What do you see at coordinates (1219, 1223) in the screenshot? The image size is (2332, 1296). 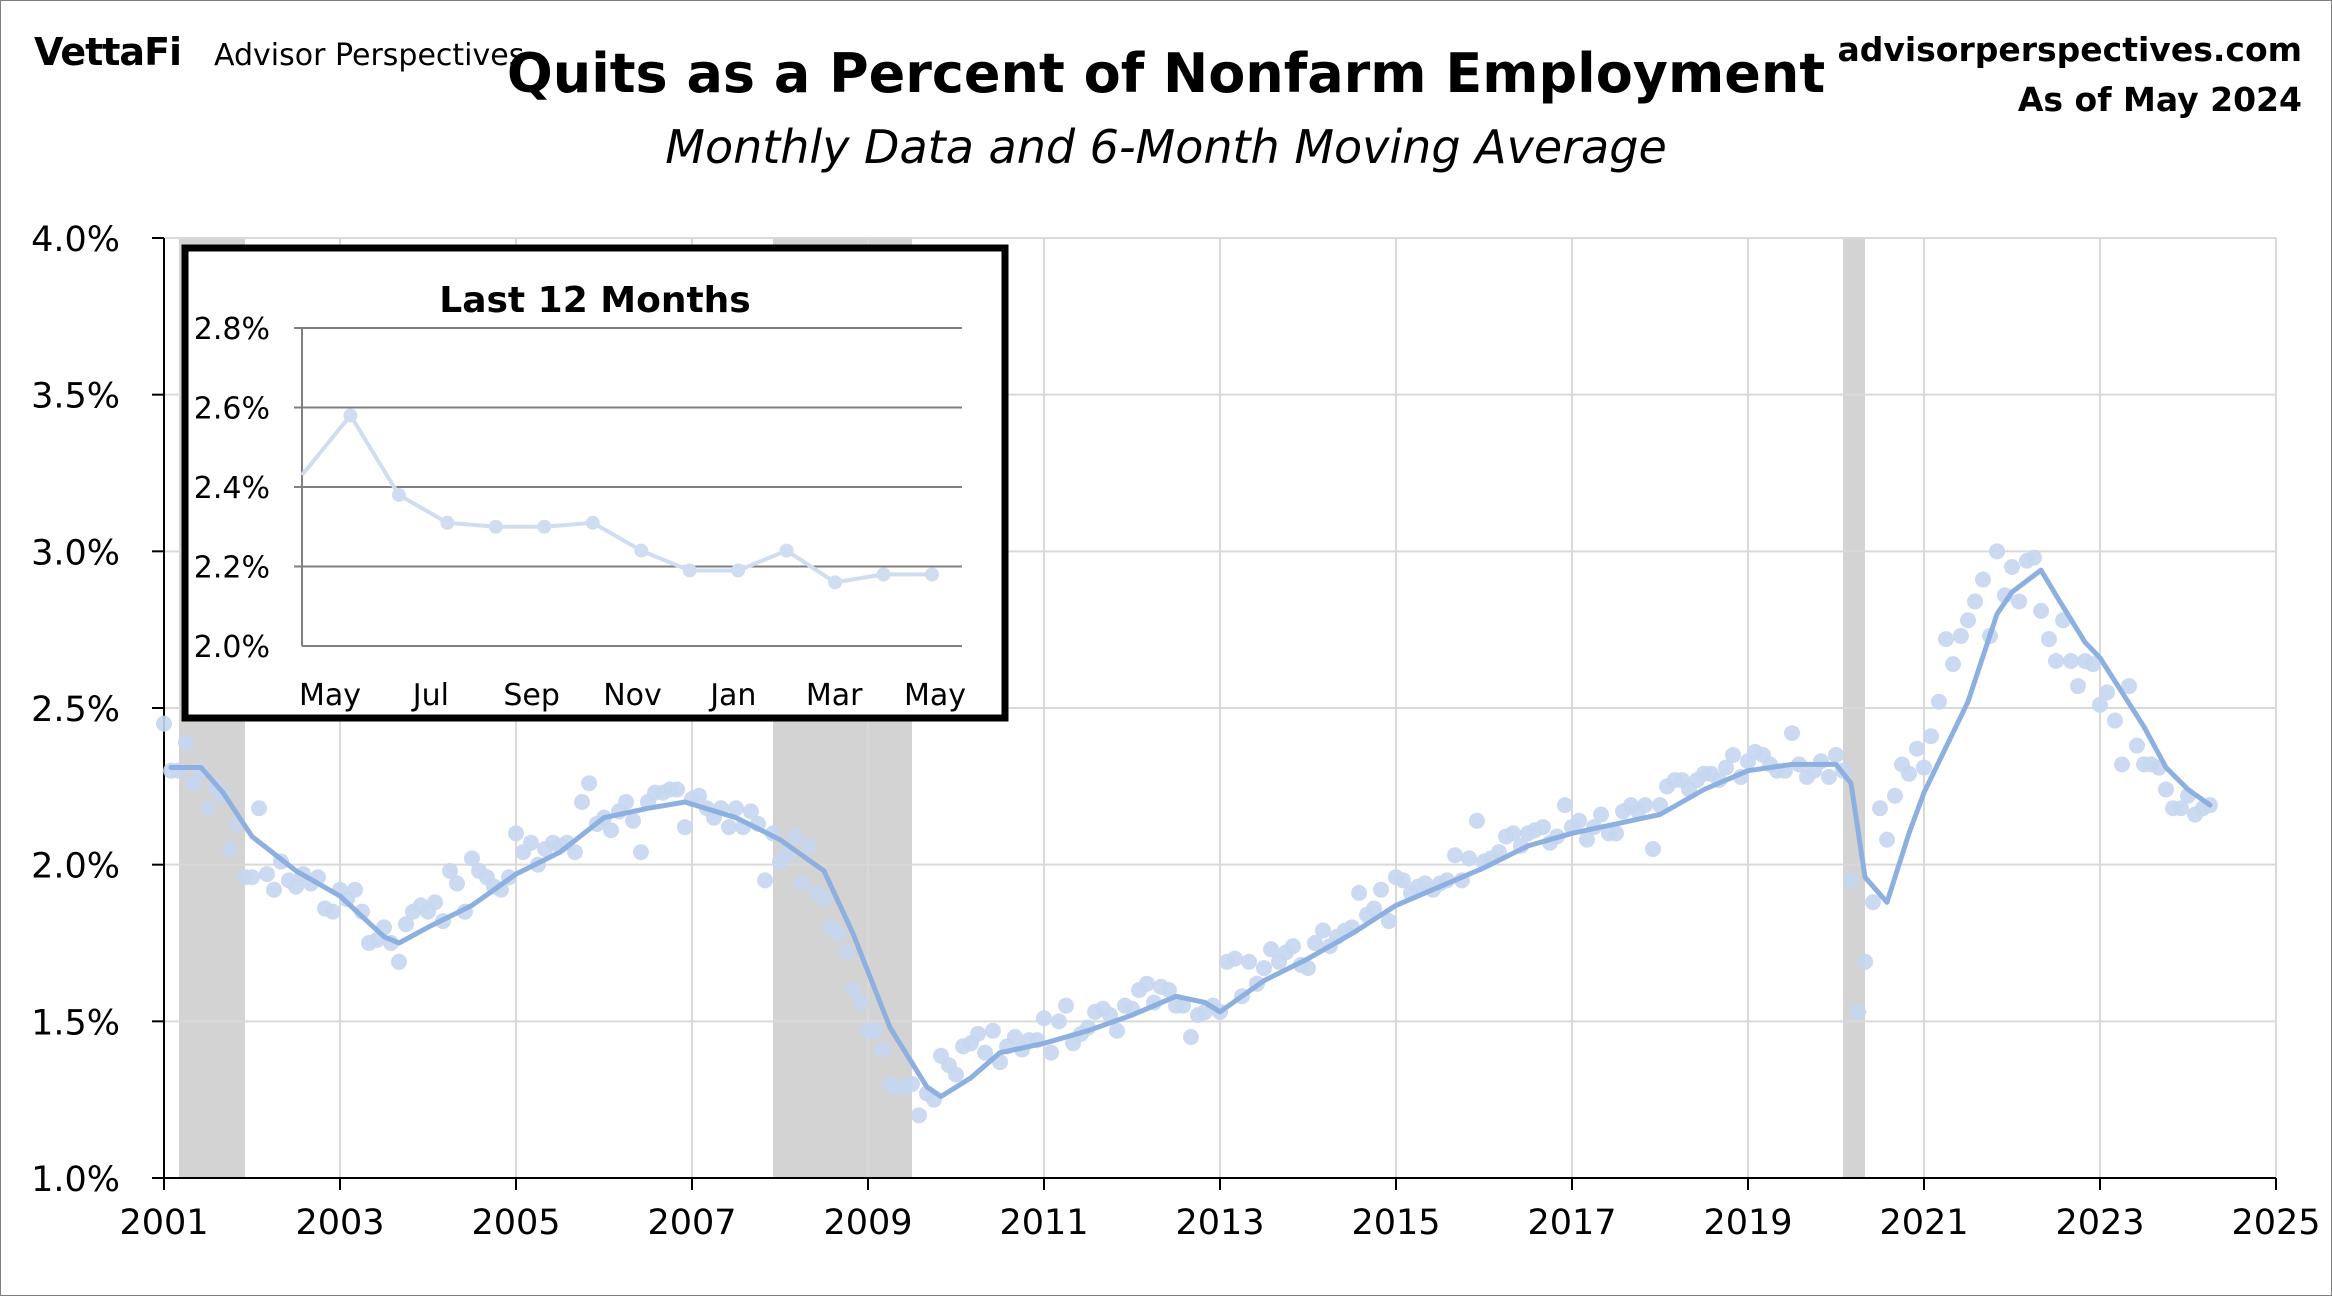 I see `x-tick-label-2013: 2013` at bounding box center [1219, 1223].